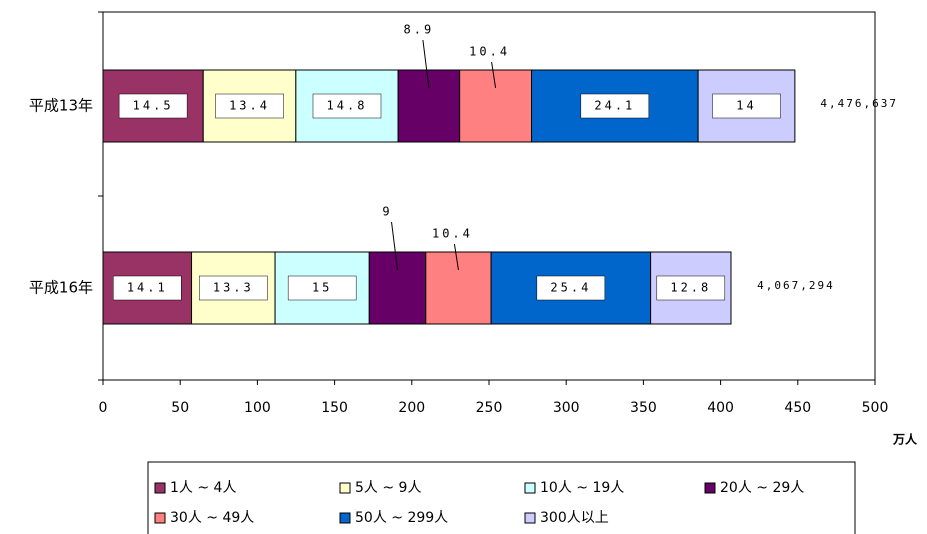 This screenshot has width=927, height=534. I want to click on x-tick-label: 250, so click(489, 408).